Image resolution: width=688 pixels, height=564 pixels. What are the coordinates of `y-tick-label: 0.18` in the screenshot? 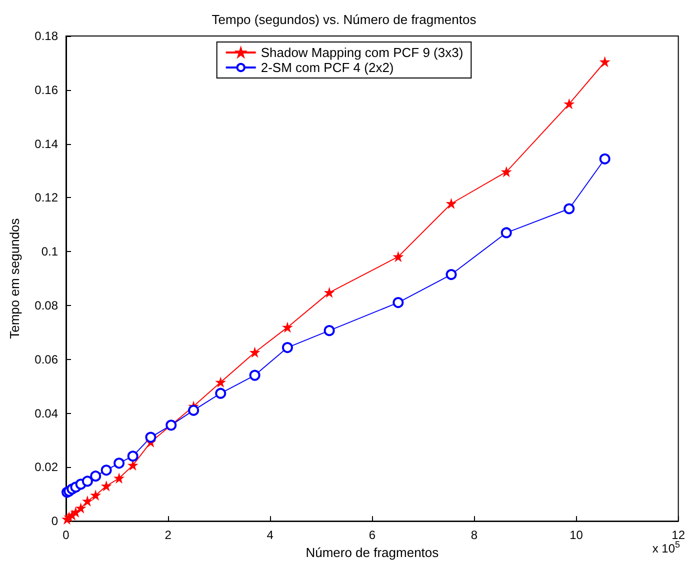 It's located at (46, 36).